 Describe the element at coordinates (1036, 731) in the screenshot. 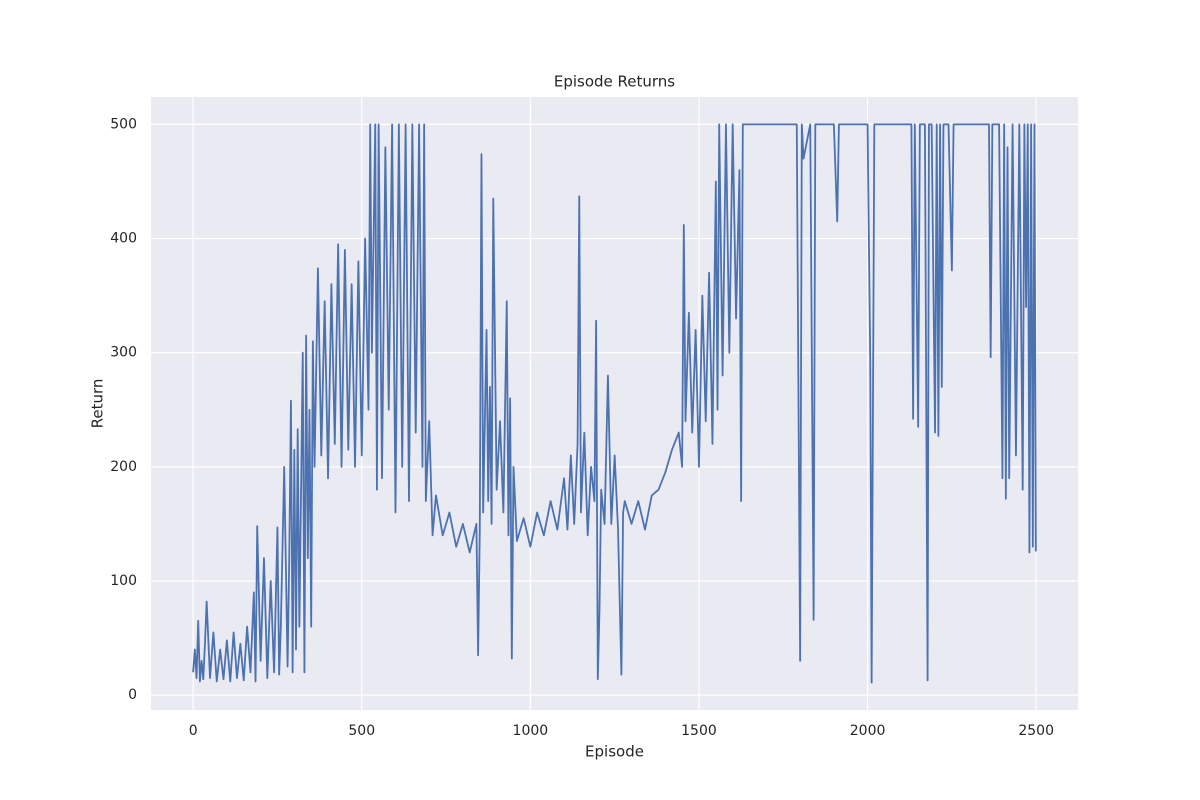

I see `x-tick-label: 2500` at that location.